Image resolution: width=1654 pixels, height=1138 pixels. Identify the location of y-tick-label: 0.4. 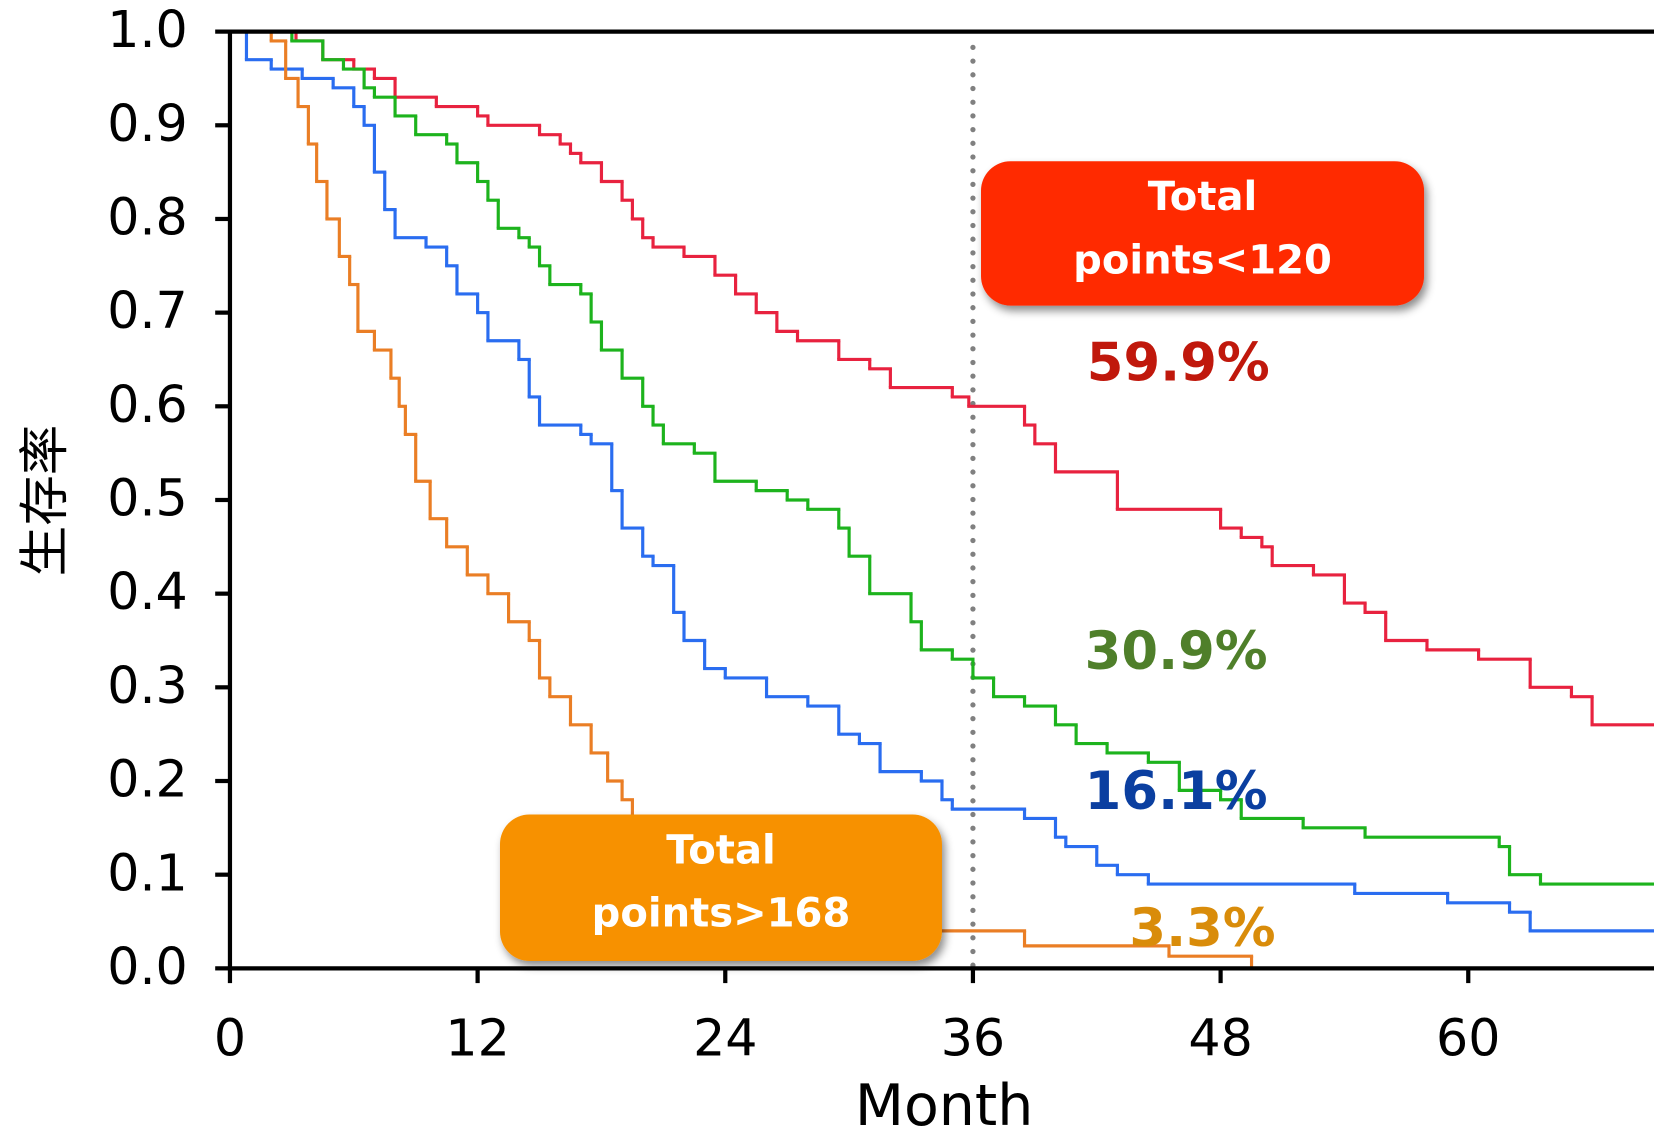
(147, 591).